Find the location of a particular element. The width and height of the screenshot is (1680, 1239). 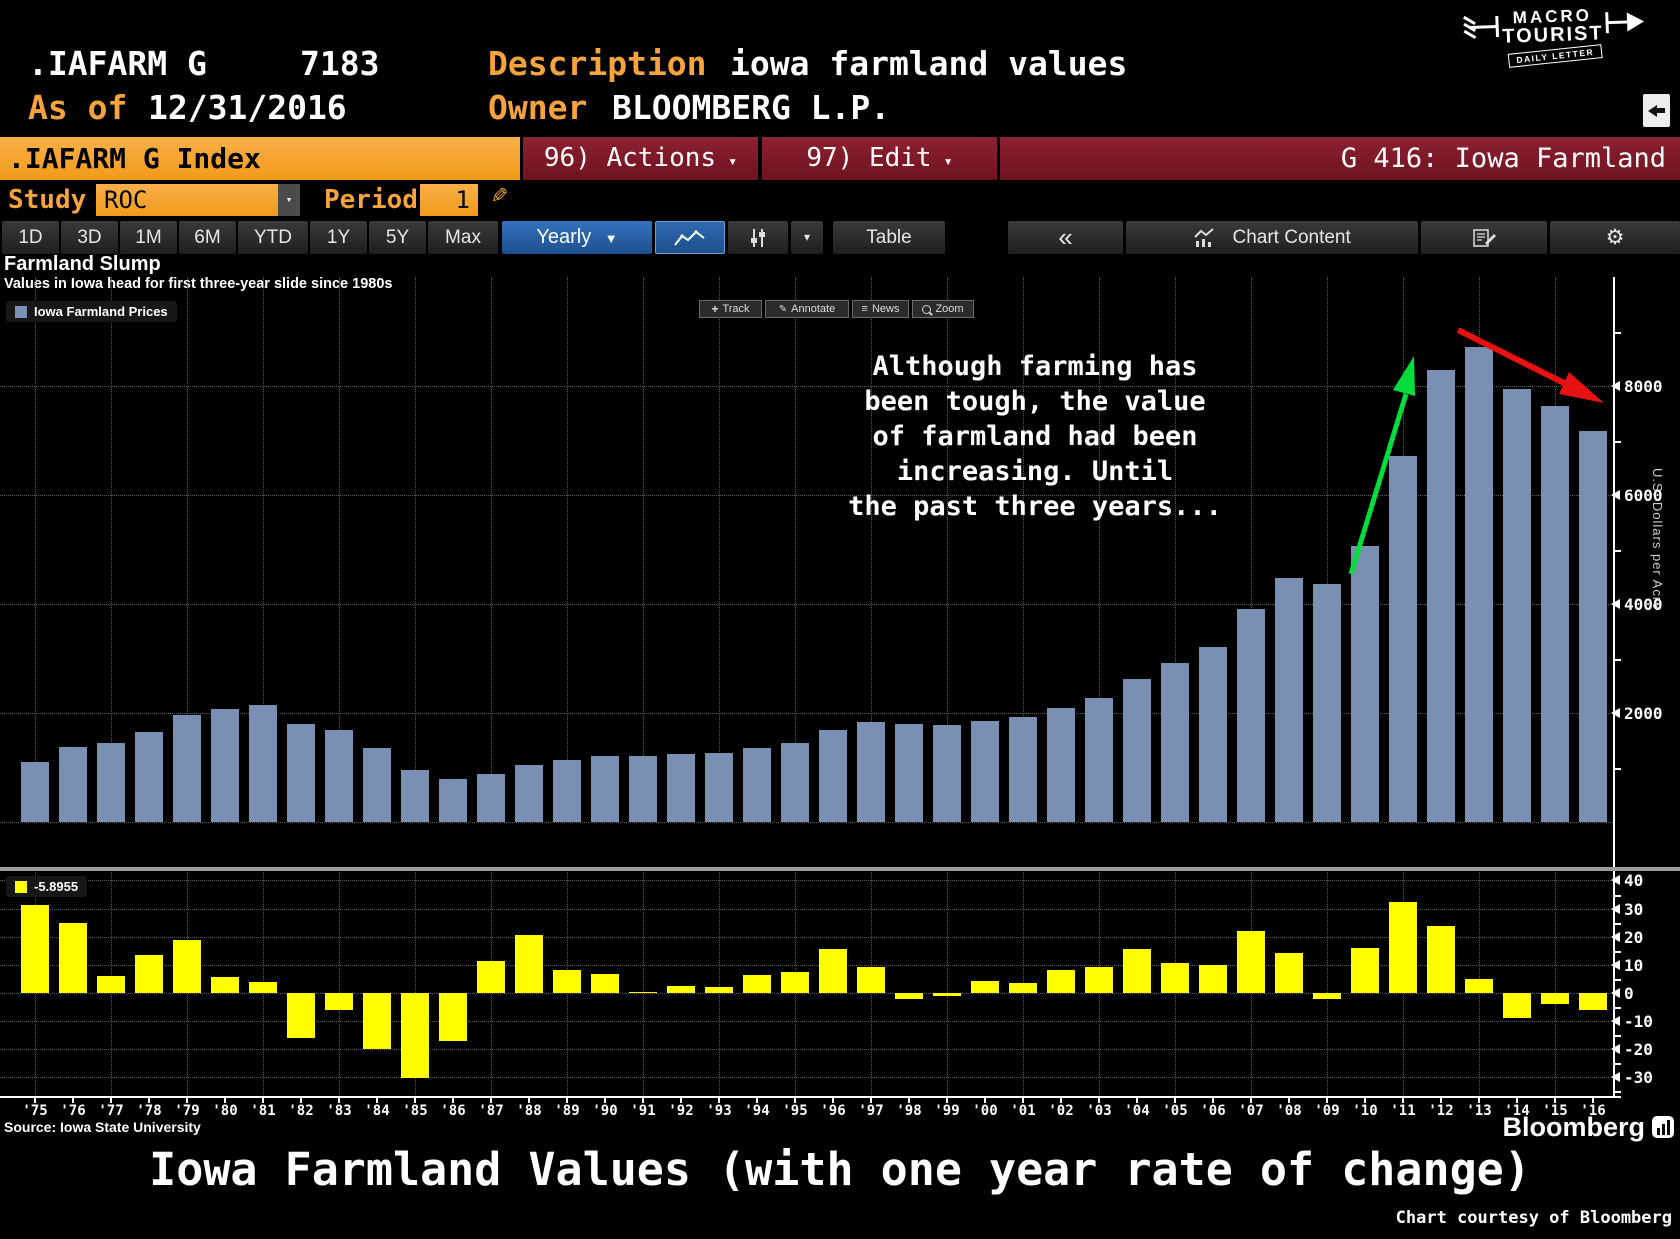

main-legend-label: Iowa Farmland Prices is located at coordinates (101, 311).